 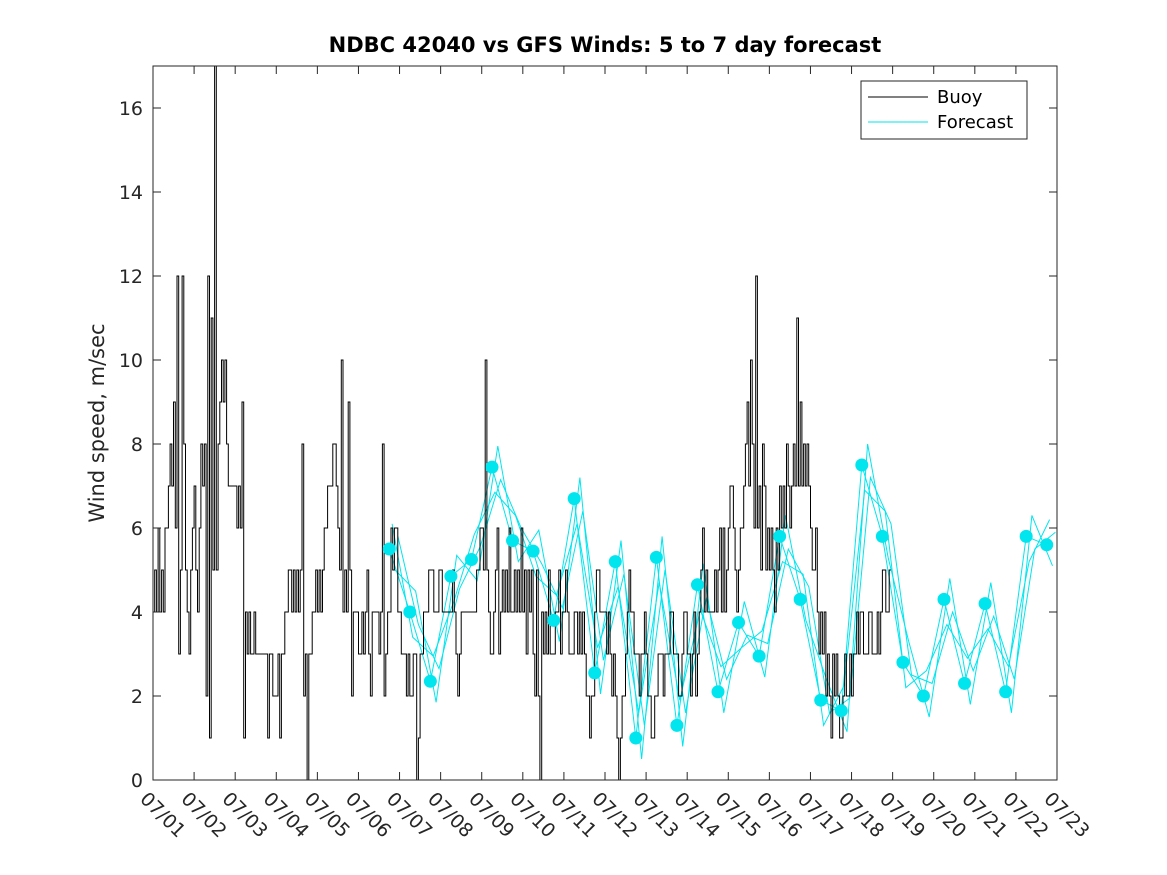 What do you see at coordinates (960, 97) in the screenshot?
I see `legend-buoy-label: Buoy` at bounding box center [960, 97].